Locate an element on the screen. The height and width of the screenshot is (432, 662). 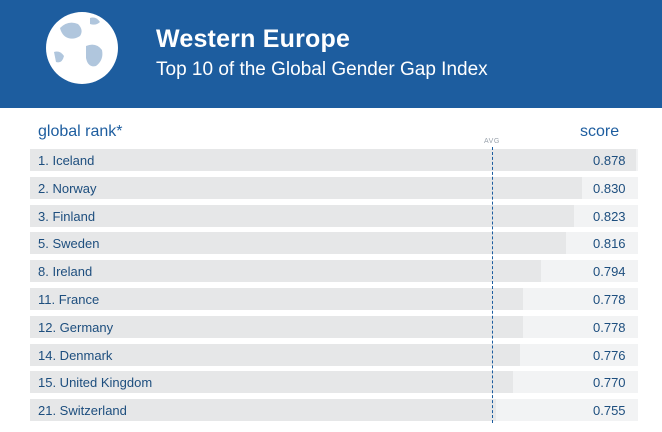
table-row: 12. Germany 0.778 is located at coordinates (334, 326).